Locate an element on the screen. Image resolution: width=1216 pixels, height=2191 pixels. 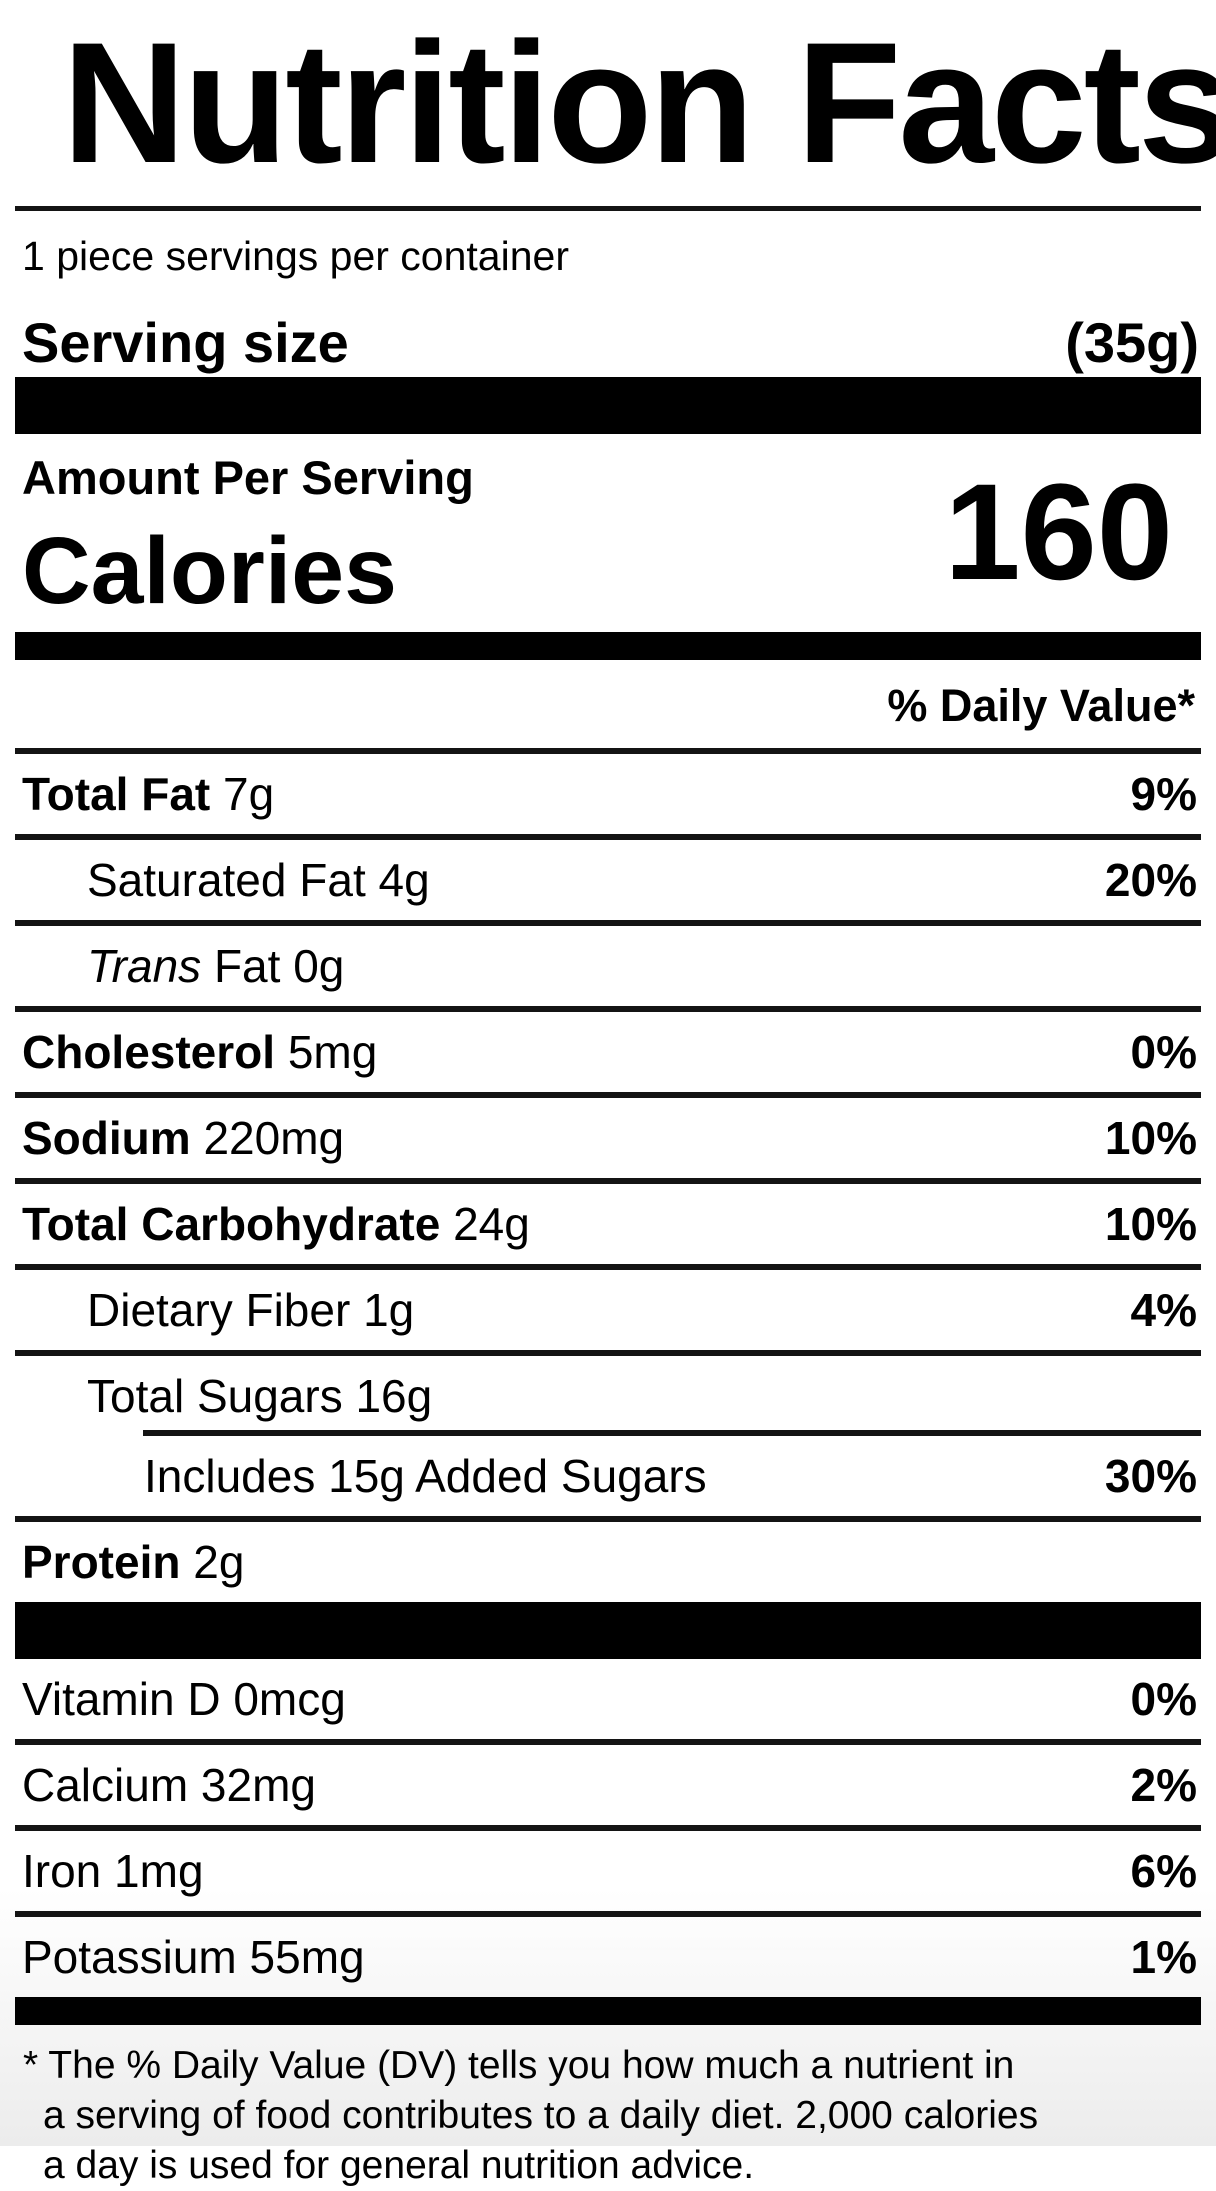
servings-per-container: 1 piece servings per container is located at coordinates (295, 256).